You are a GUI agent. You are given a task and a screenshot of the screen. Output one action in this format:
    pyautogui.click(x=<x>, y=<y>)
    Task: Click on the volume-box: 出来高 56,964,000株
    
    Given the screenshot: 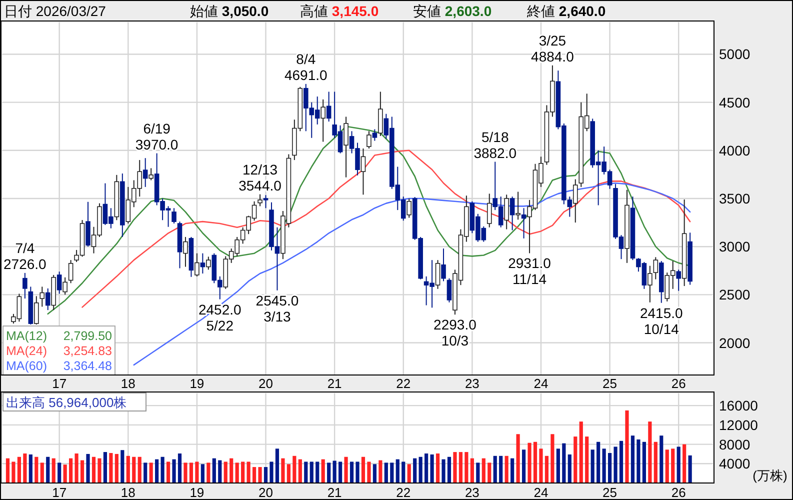 What is the action you would take?
    pyautogui.click(x=74, y=402)
    